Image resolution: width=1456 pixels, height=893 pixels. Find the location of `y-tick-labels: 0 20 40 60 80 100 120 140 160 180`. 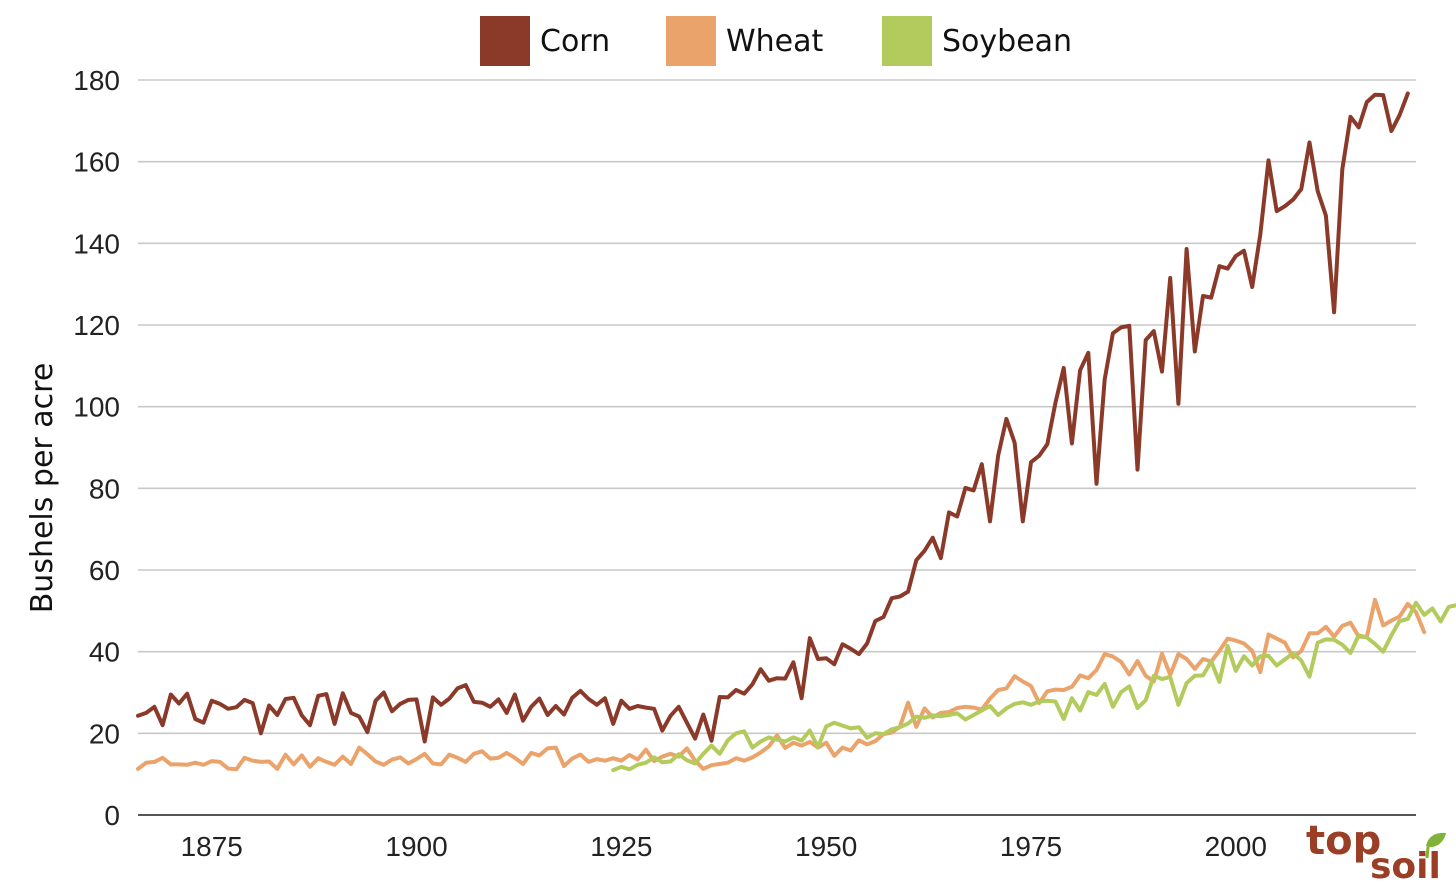

y-tick-labels: 0 20 40 60 80 100 120 140 160 180 is located at coordinates (96, 448).